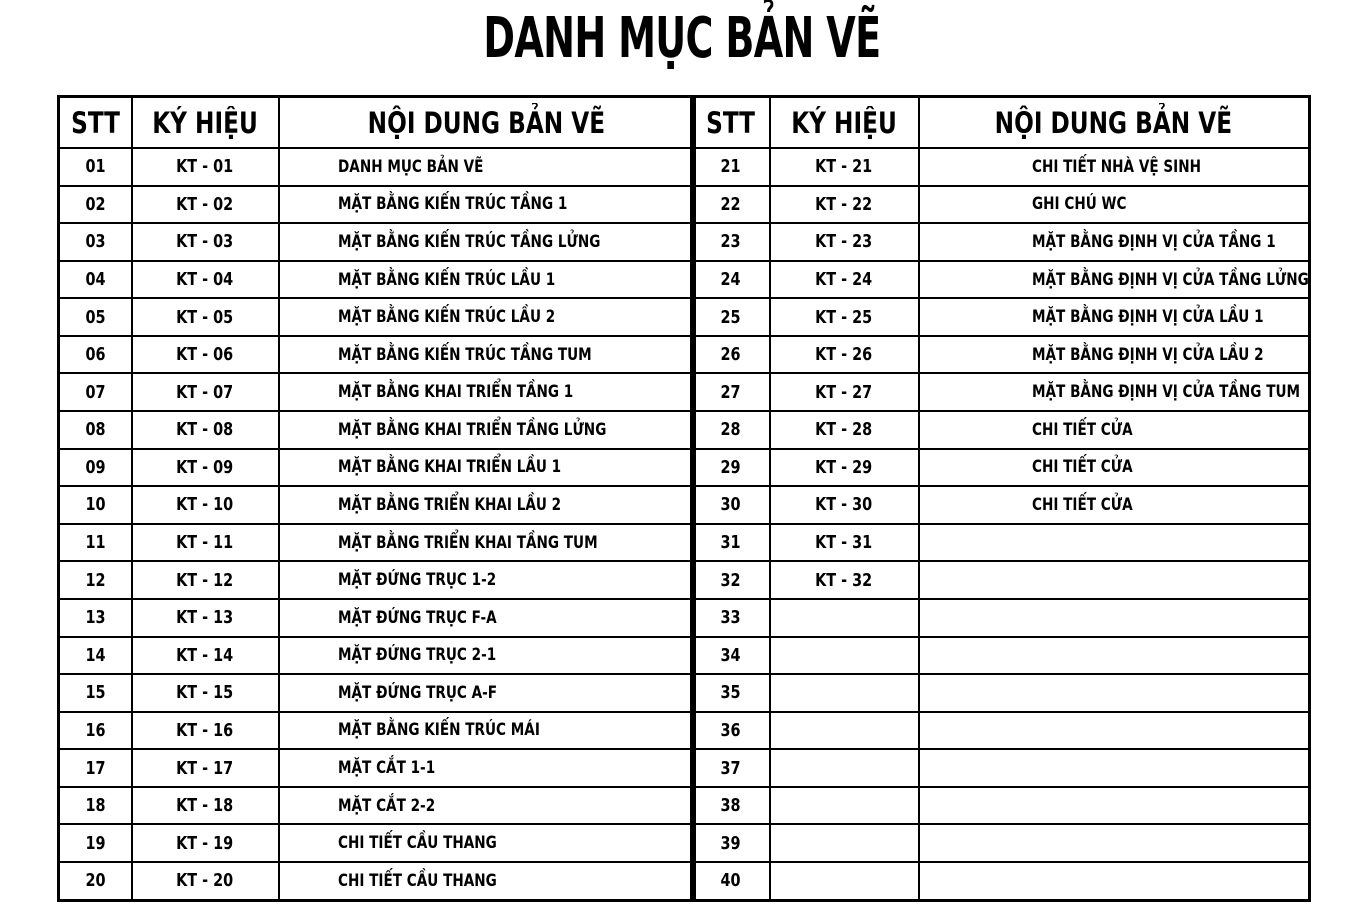  Describe the element at coordinates (205, 317) in the screenshot. I see `code-cell: KT - 05` at that location.